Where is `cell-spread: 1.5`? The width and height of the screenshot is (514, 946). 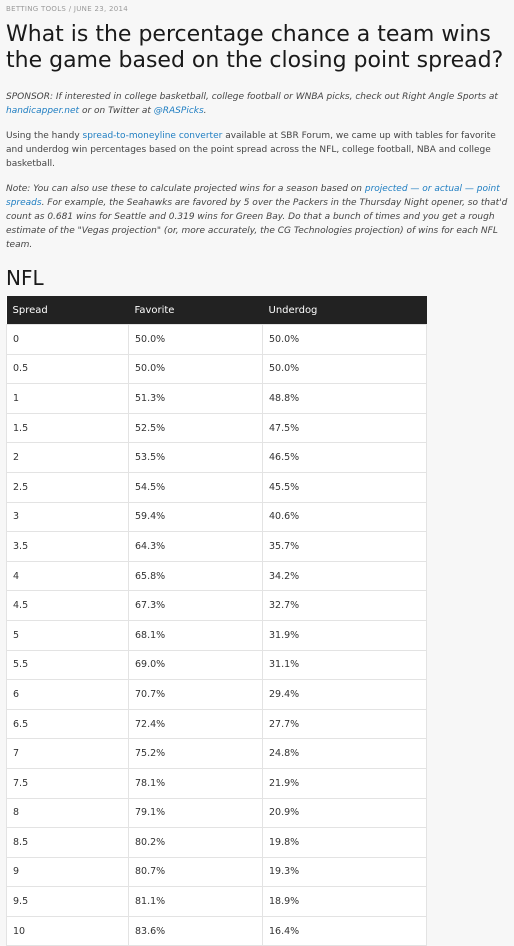
cell-spread: 1.5 is located at coordinates (67, 428).